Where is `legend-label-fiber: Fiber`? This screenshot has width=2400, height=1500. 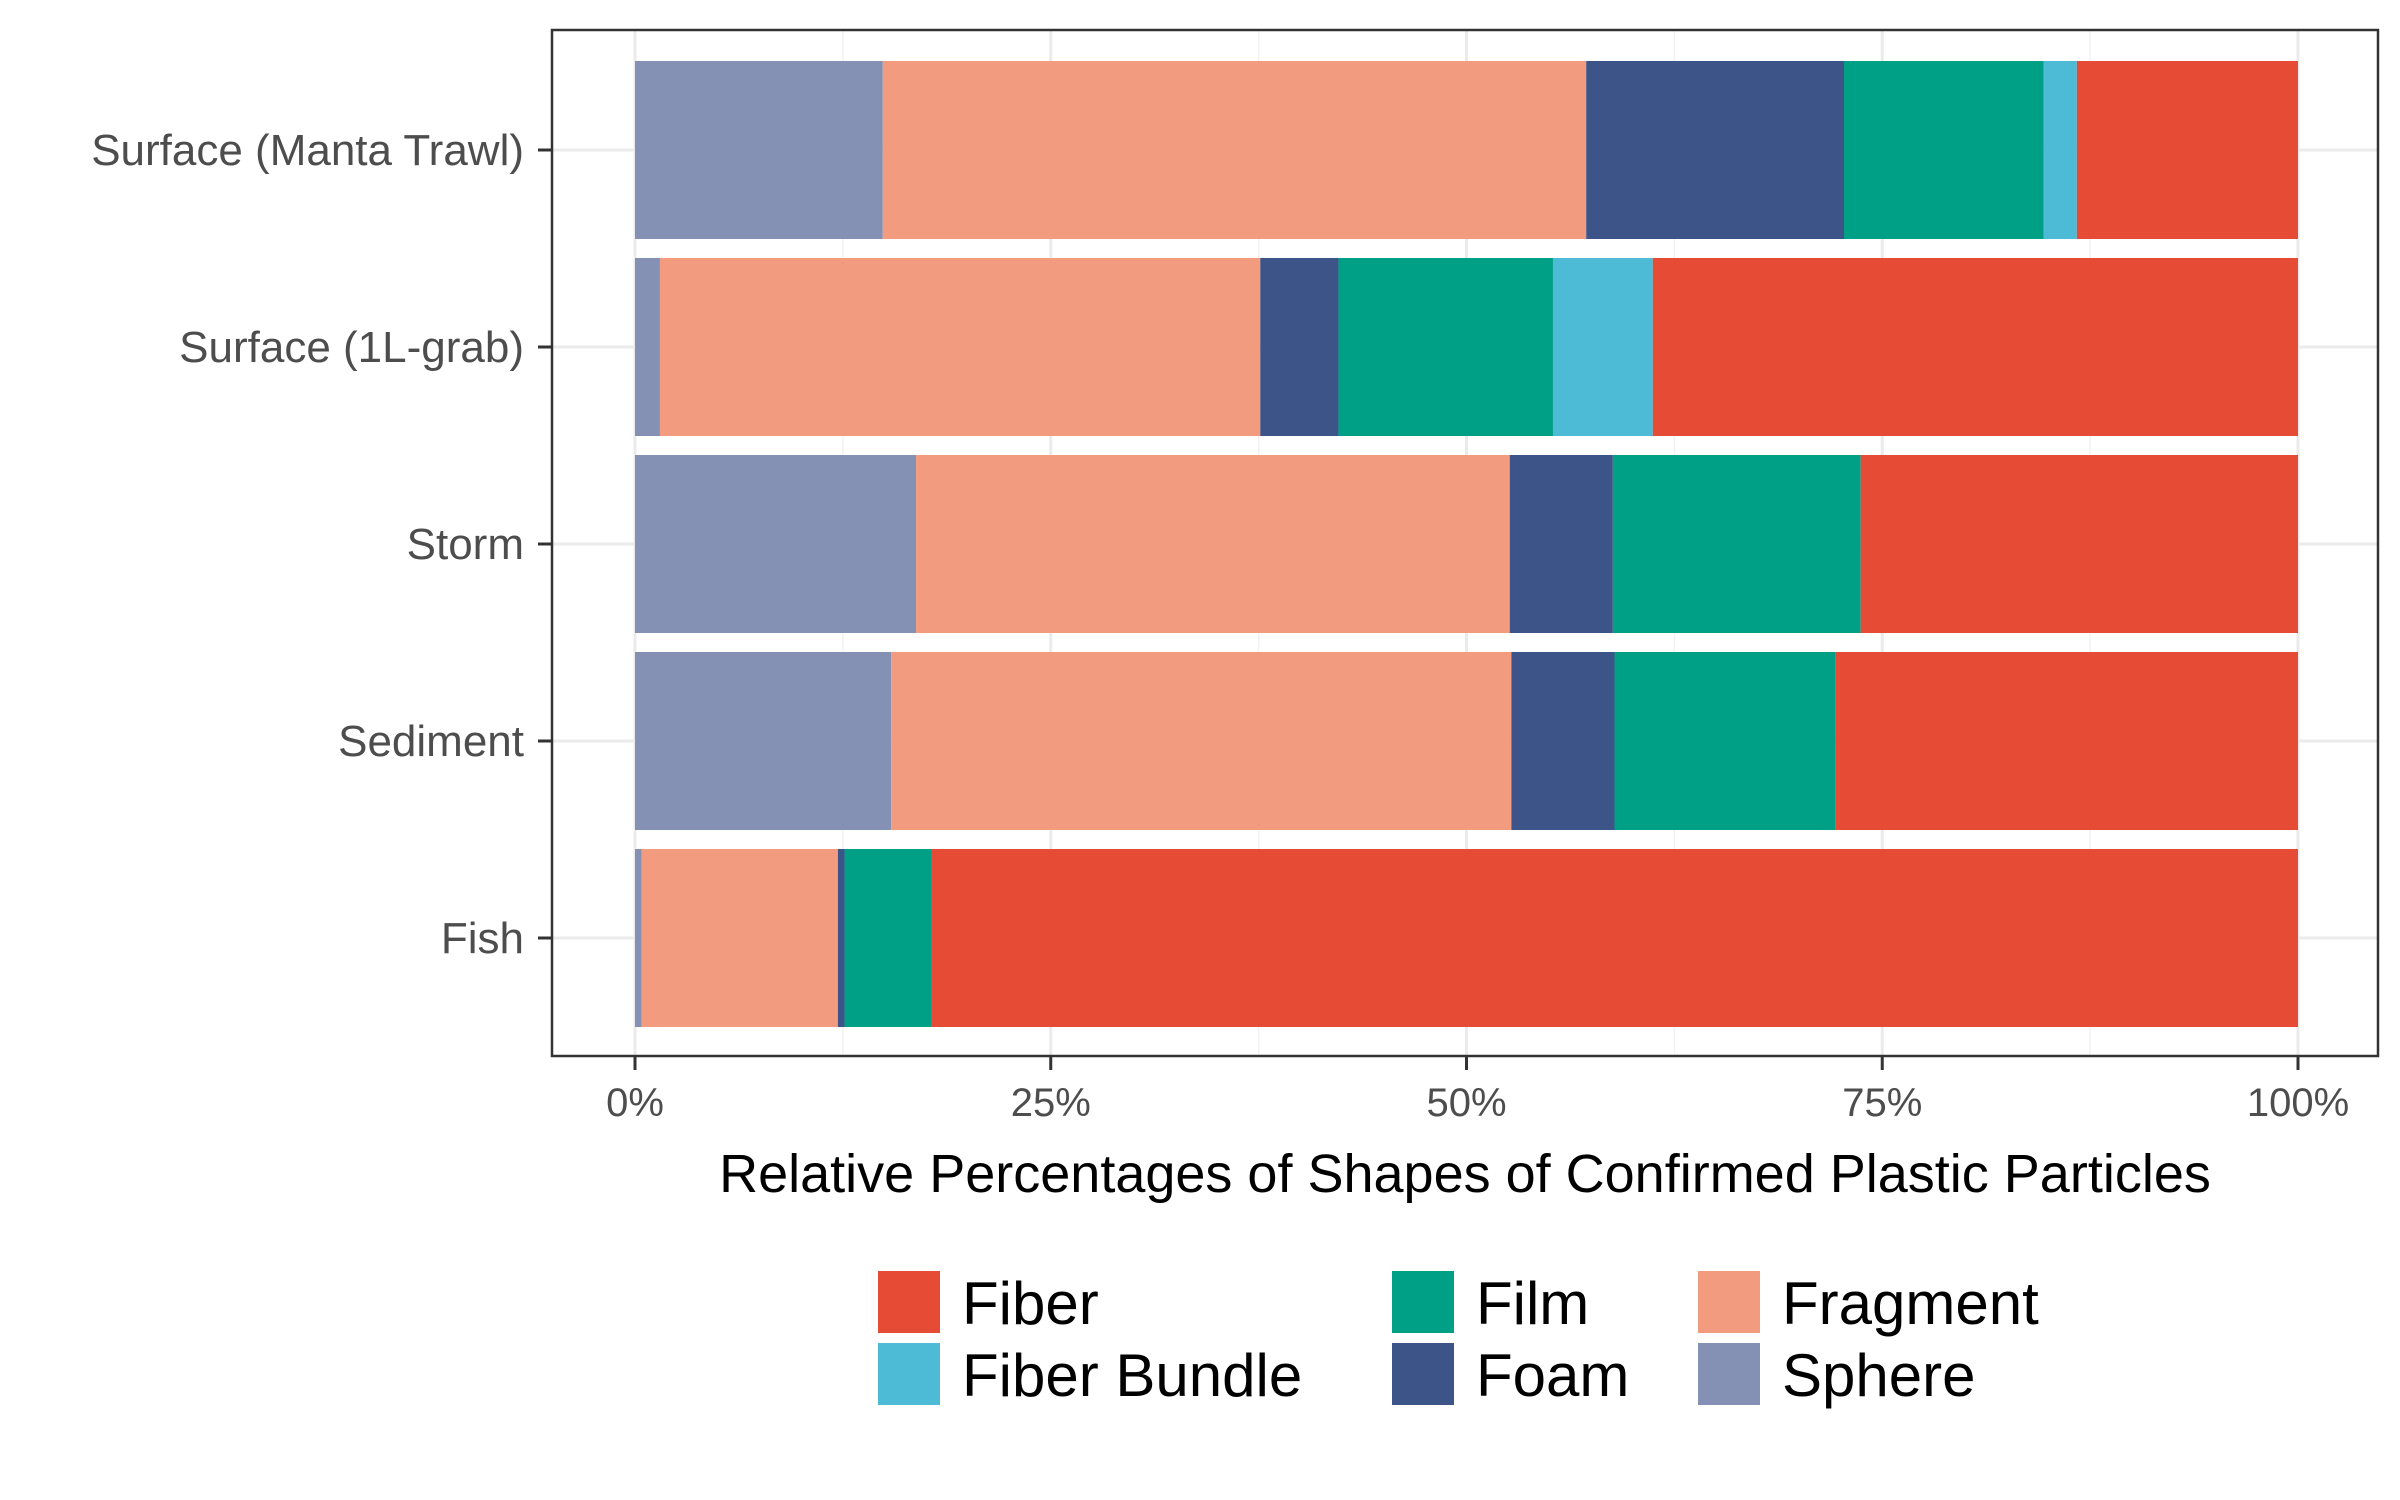
legend-label-fiber: Fiber is located at coordinates (1030, 1303).